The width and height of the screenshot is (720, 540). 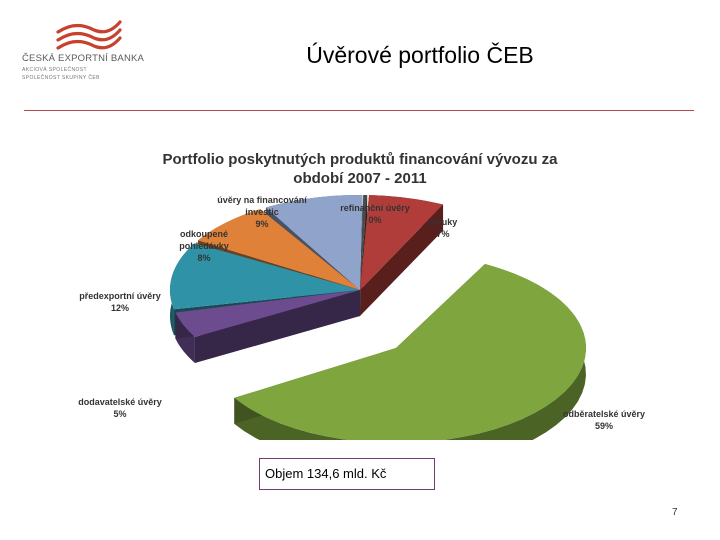 I want to click on pie-slice--v-ry-na-financov-n-investic, so click(x=314, y=242).